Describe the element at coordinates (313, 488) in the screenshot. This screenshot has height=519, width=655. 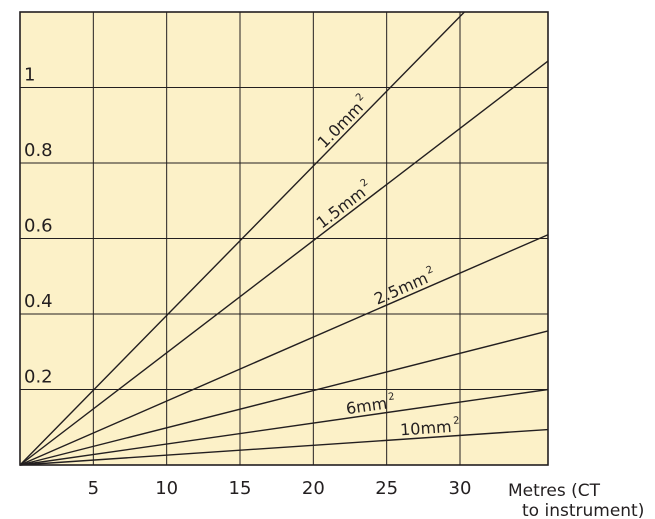
I see `x-tick-label: 20` at that location.